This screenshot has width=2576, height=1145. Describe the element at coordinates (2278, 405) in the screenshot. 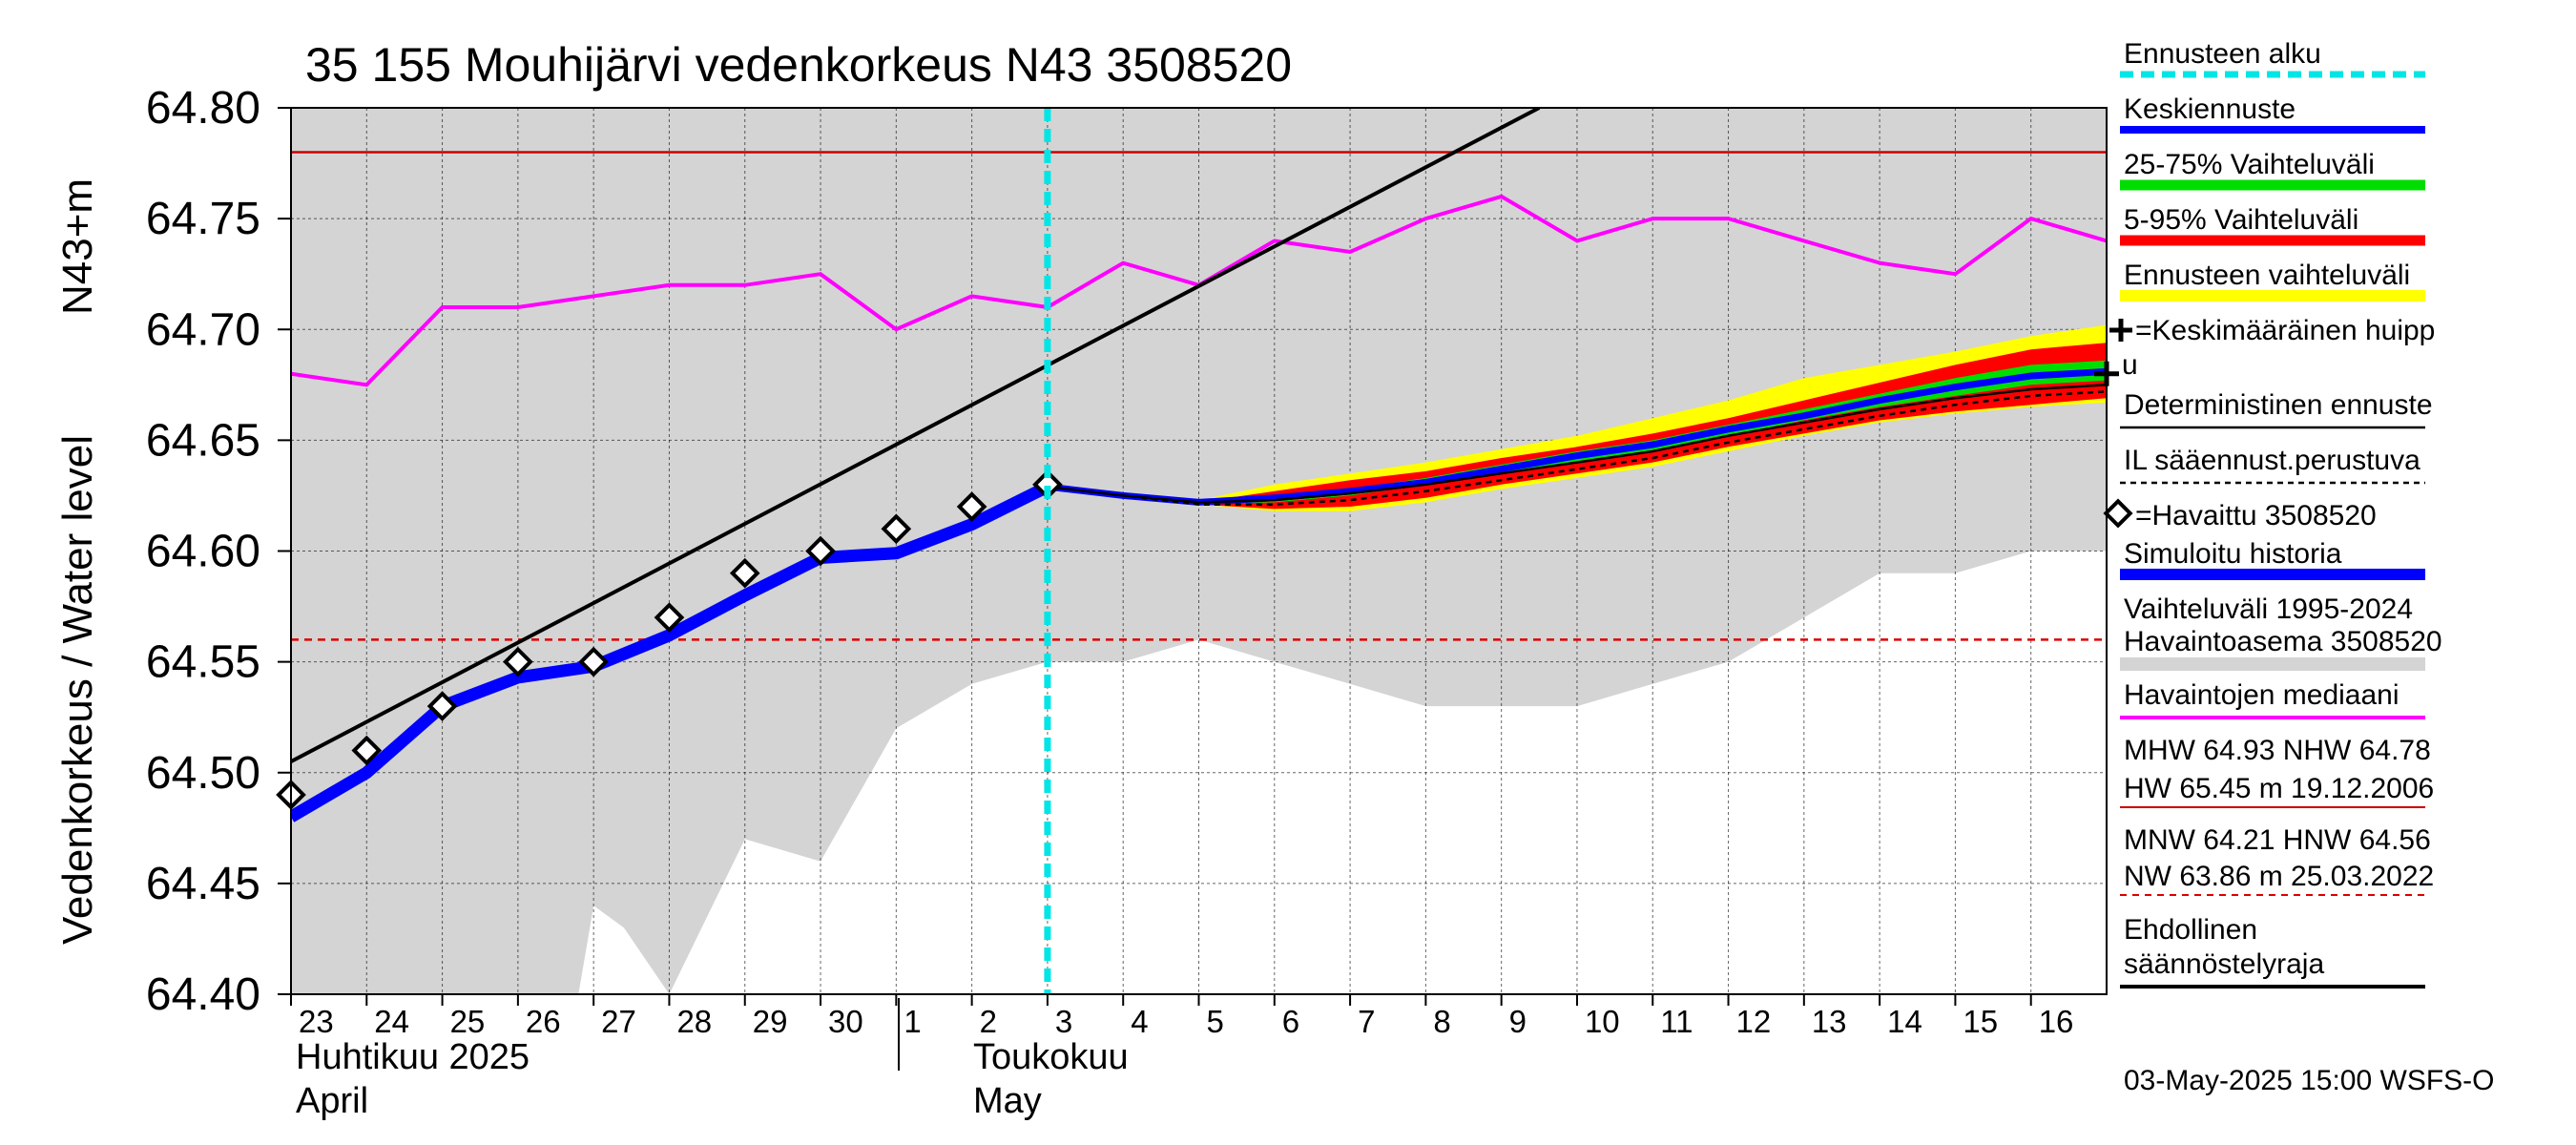

I see `legend-deterministic: Deterministinen ennuste` at that location.